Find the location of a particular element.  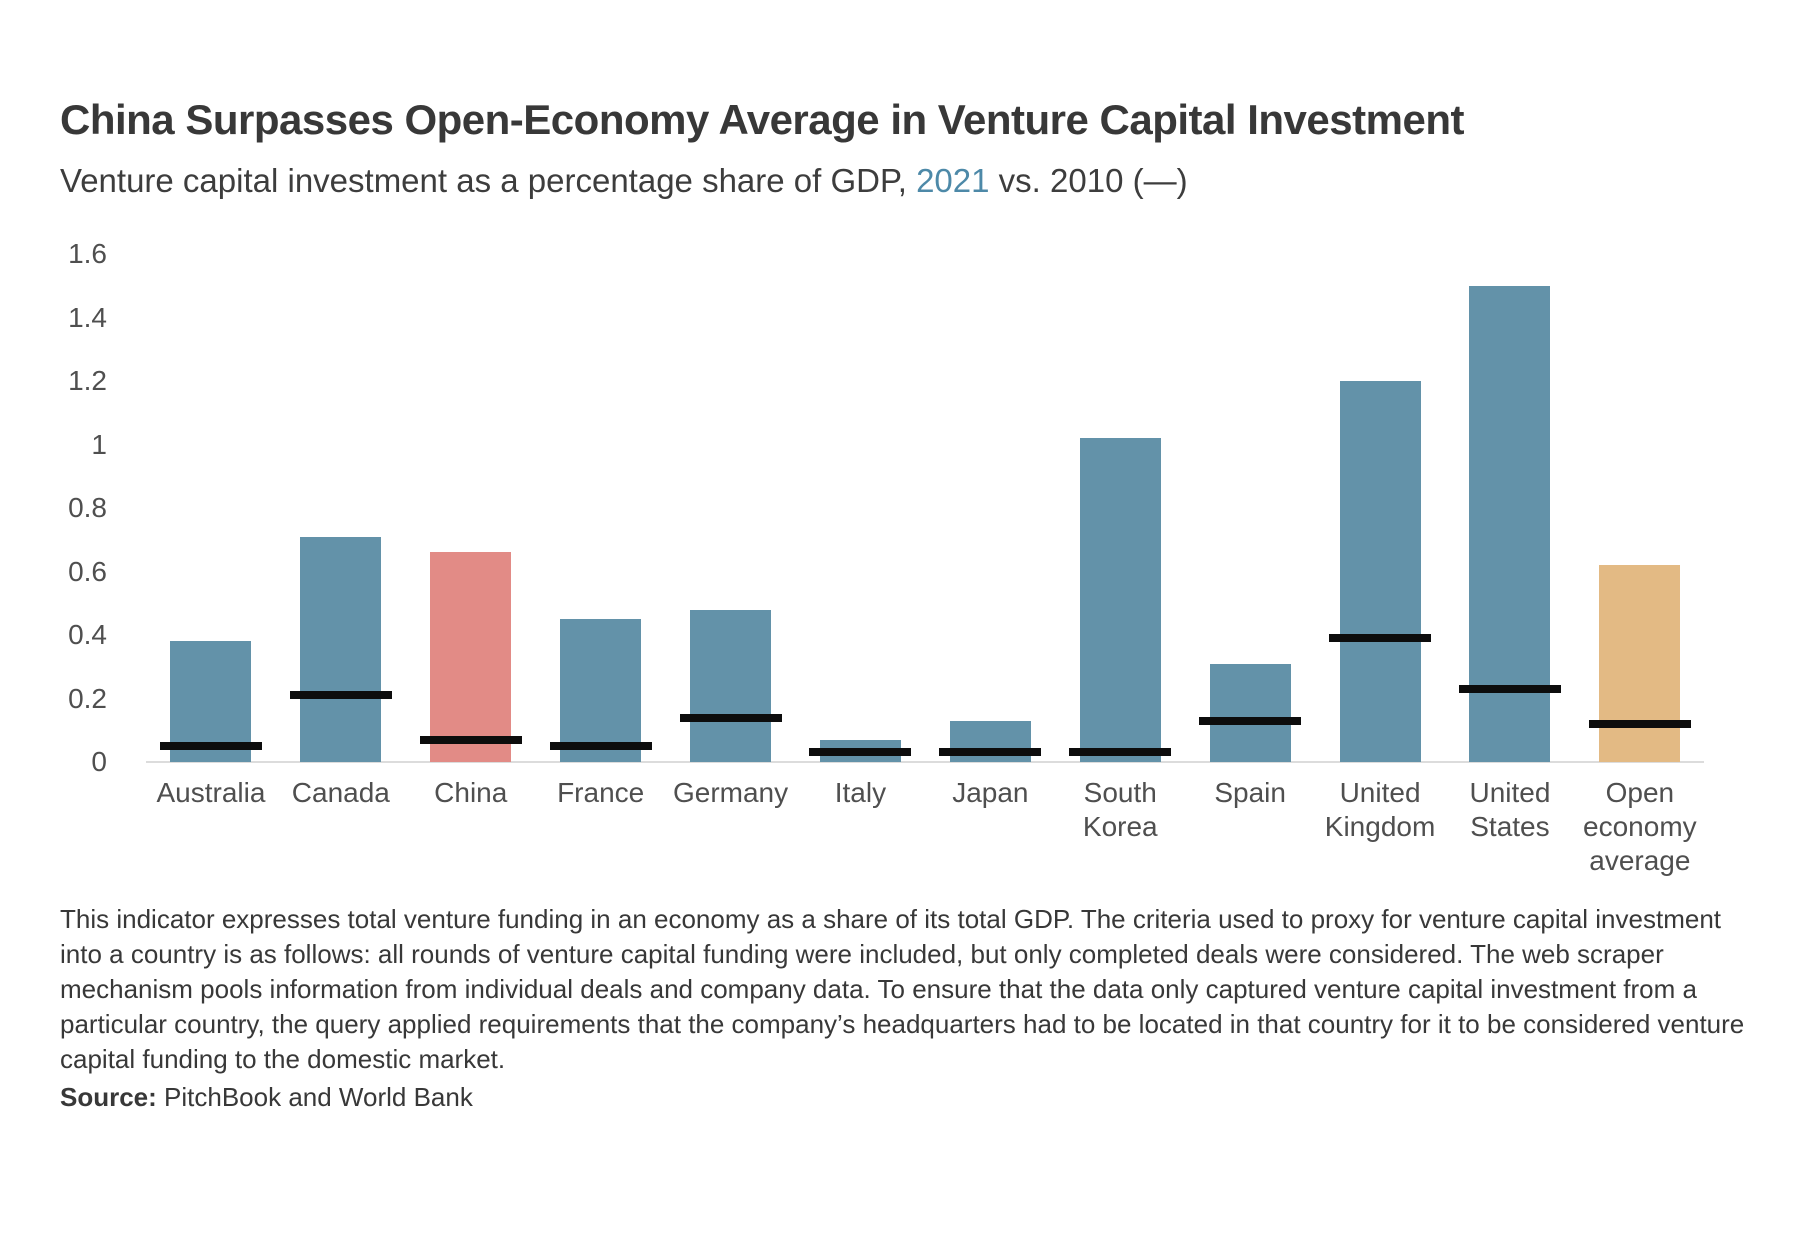

bar-2021-canada is located at coordinates (341, 649).